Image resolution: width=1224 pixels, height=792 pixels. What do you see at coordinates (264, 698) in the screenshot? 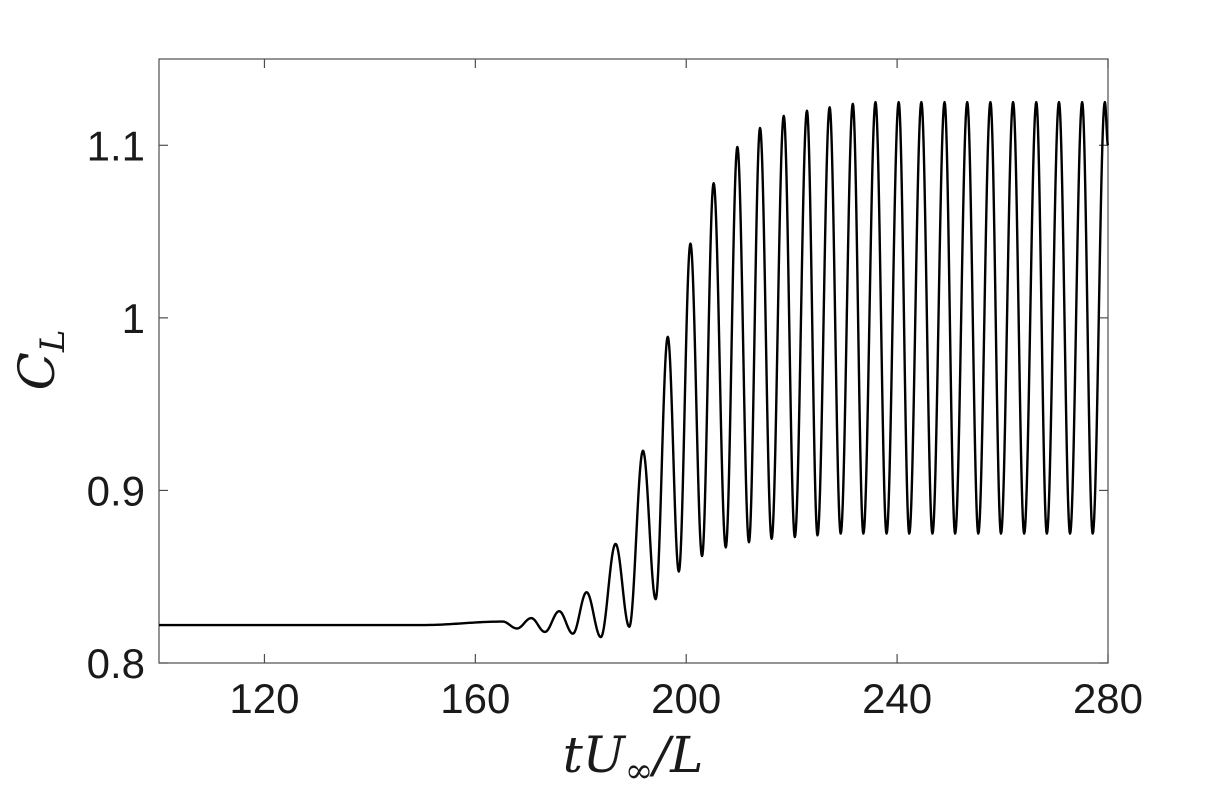
I see `x-tick-label: 120` at bounding box center [264, 698].